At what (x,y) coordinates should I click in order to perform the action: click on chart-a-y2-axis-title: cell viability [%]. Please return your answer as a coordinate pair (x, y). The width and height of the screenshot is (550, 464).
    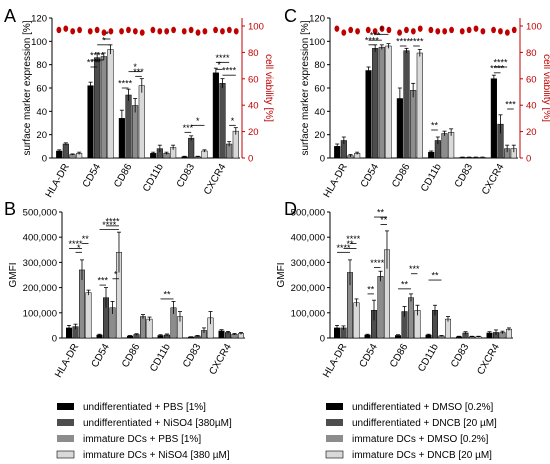
    Looking at the image, I should click on (268, 88).